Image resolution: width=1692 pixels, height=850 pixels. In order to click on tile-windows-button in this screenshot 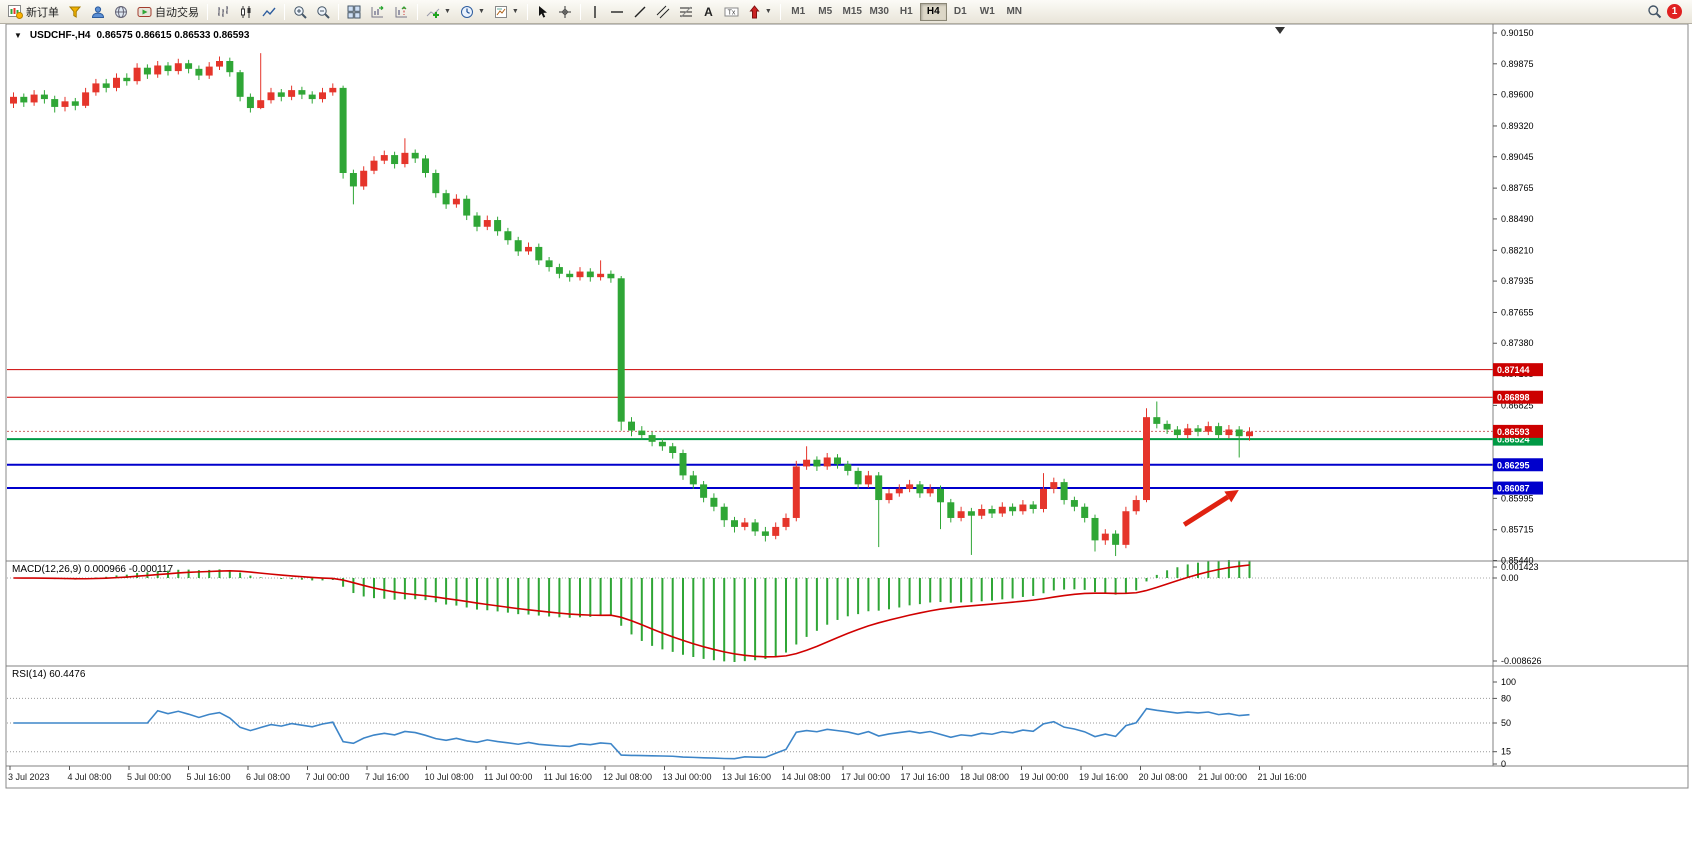, I will do `click(354, 12)`.